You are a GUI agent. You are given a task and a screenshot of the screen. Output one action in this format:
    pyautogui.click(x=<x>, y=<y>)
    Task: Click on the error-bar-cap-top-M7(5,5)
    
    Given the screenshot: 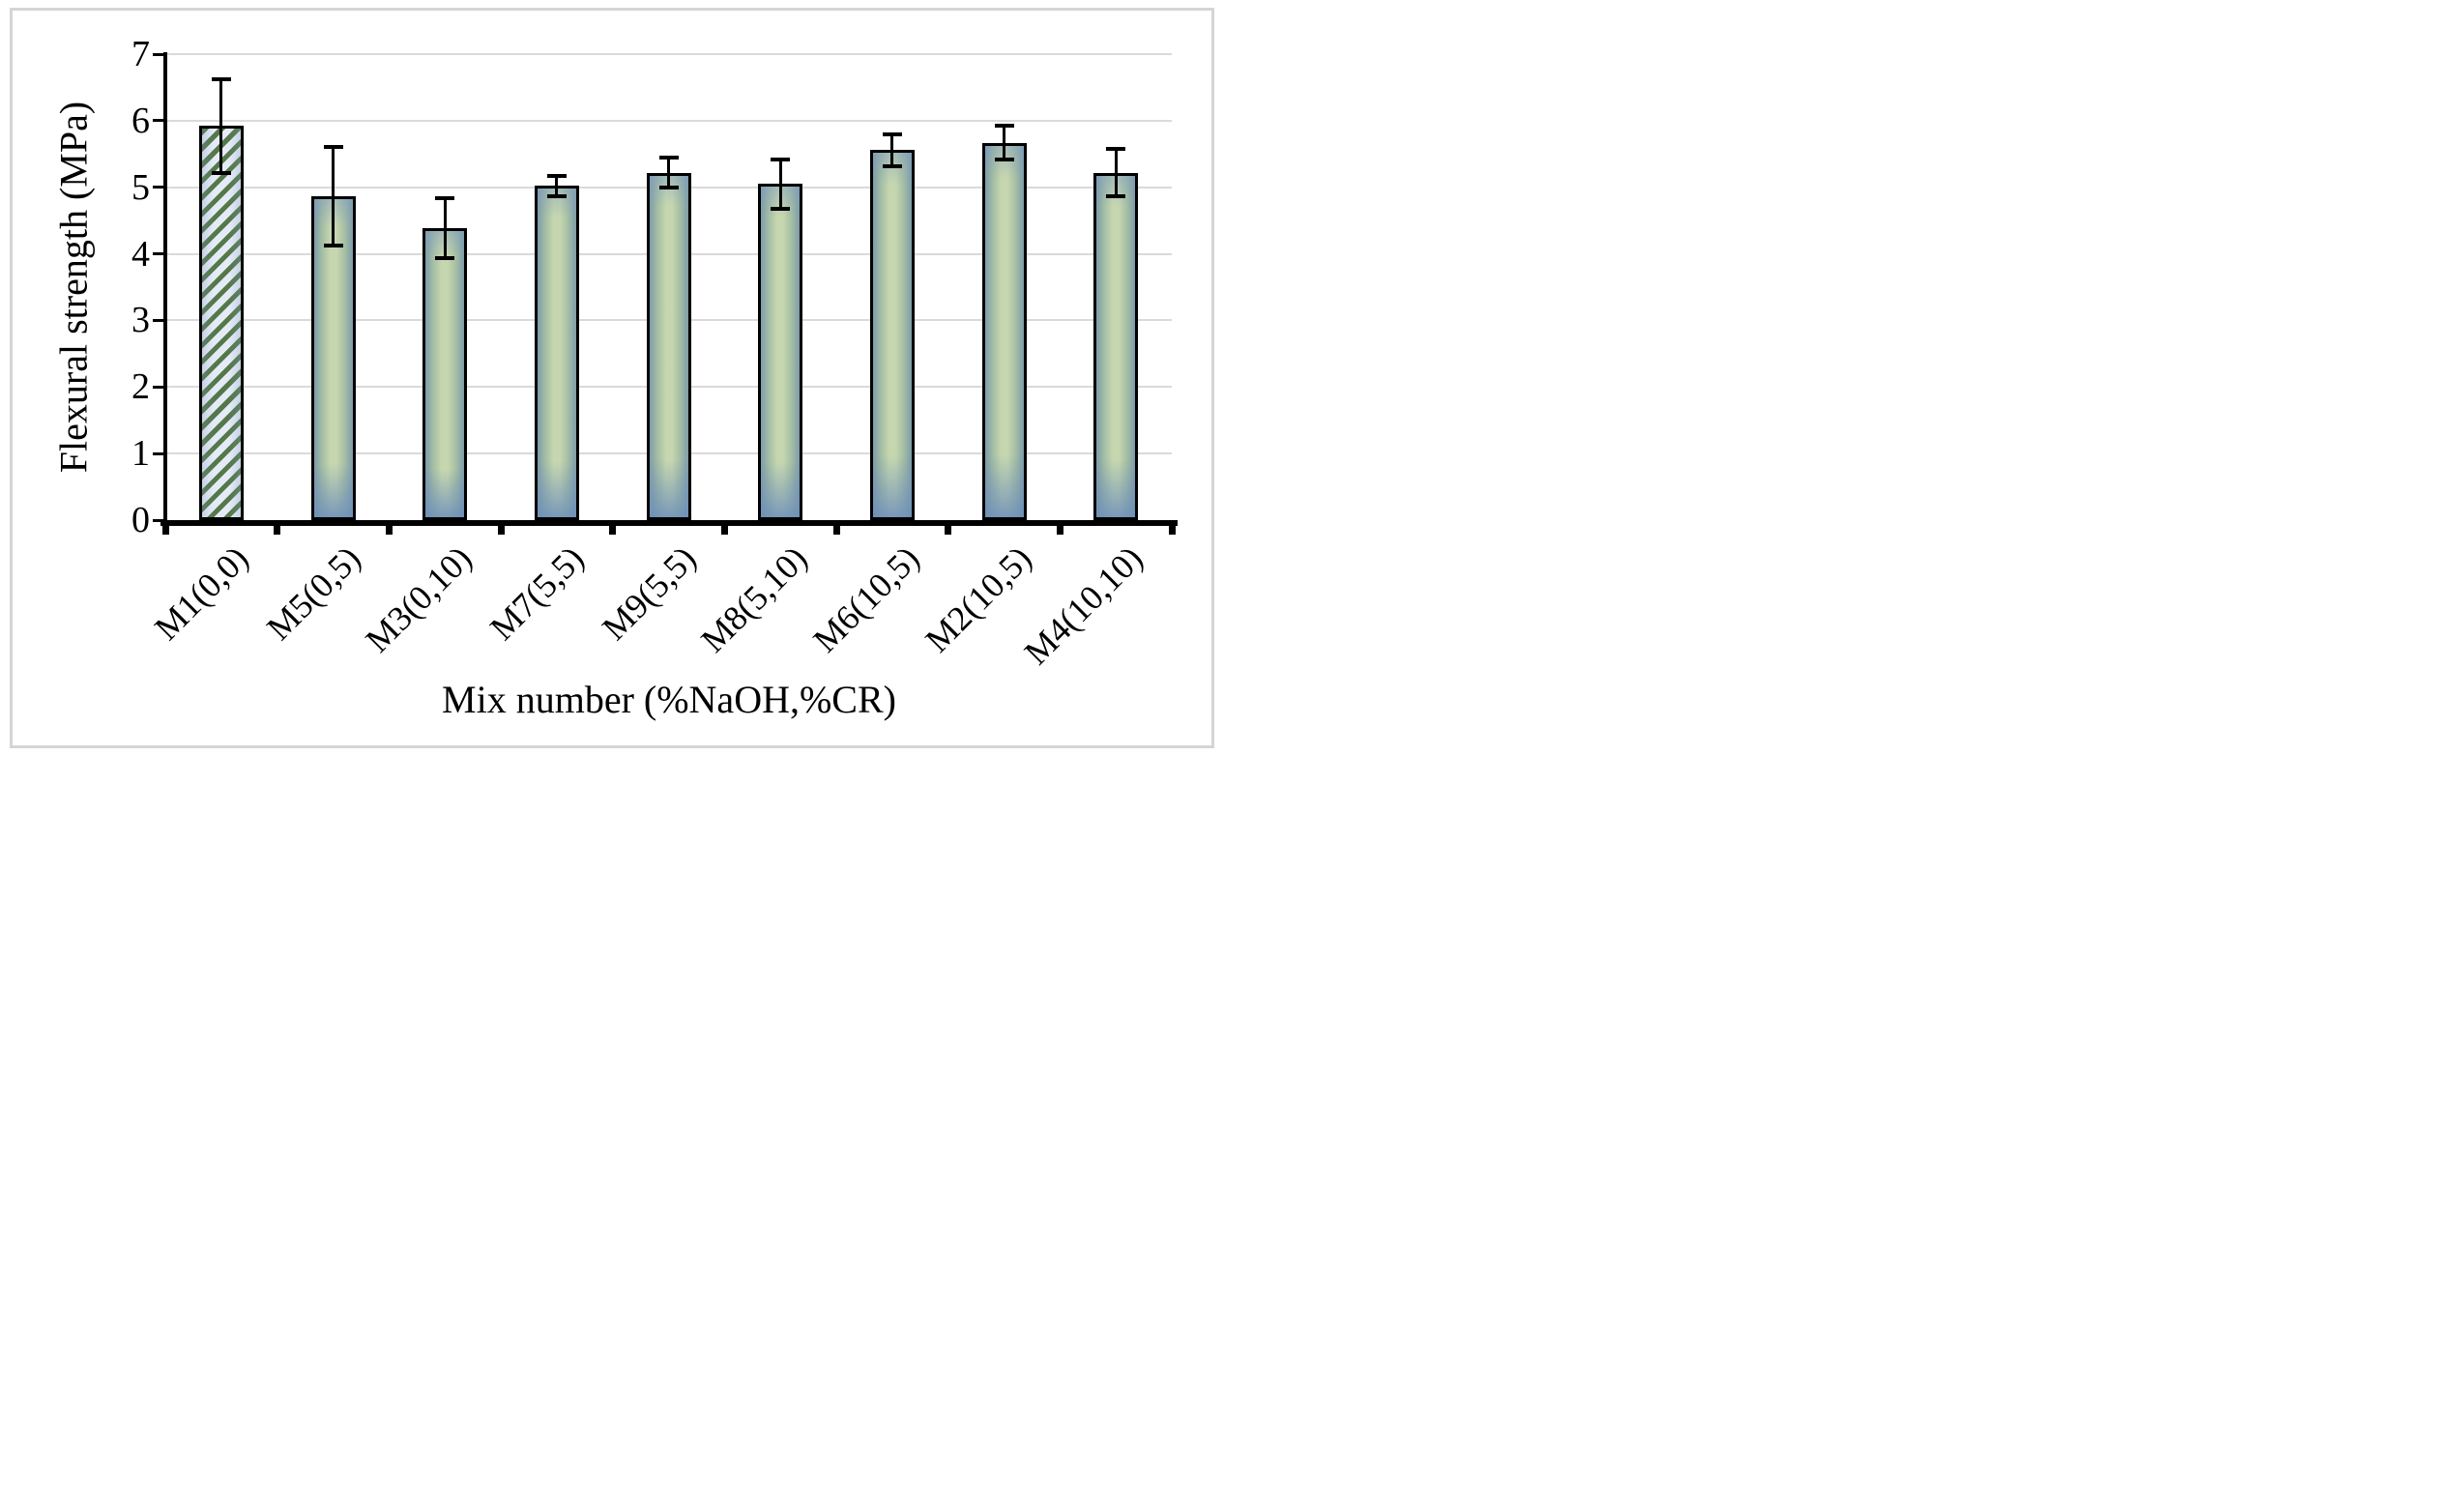 What is the action you would take?
    pyautogui.click(x=556, y=176)
    